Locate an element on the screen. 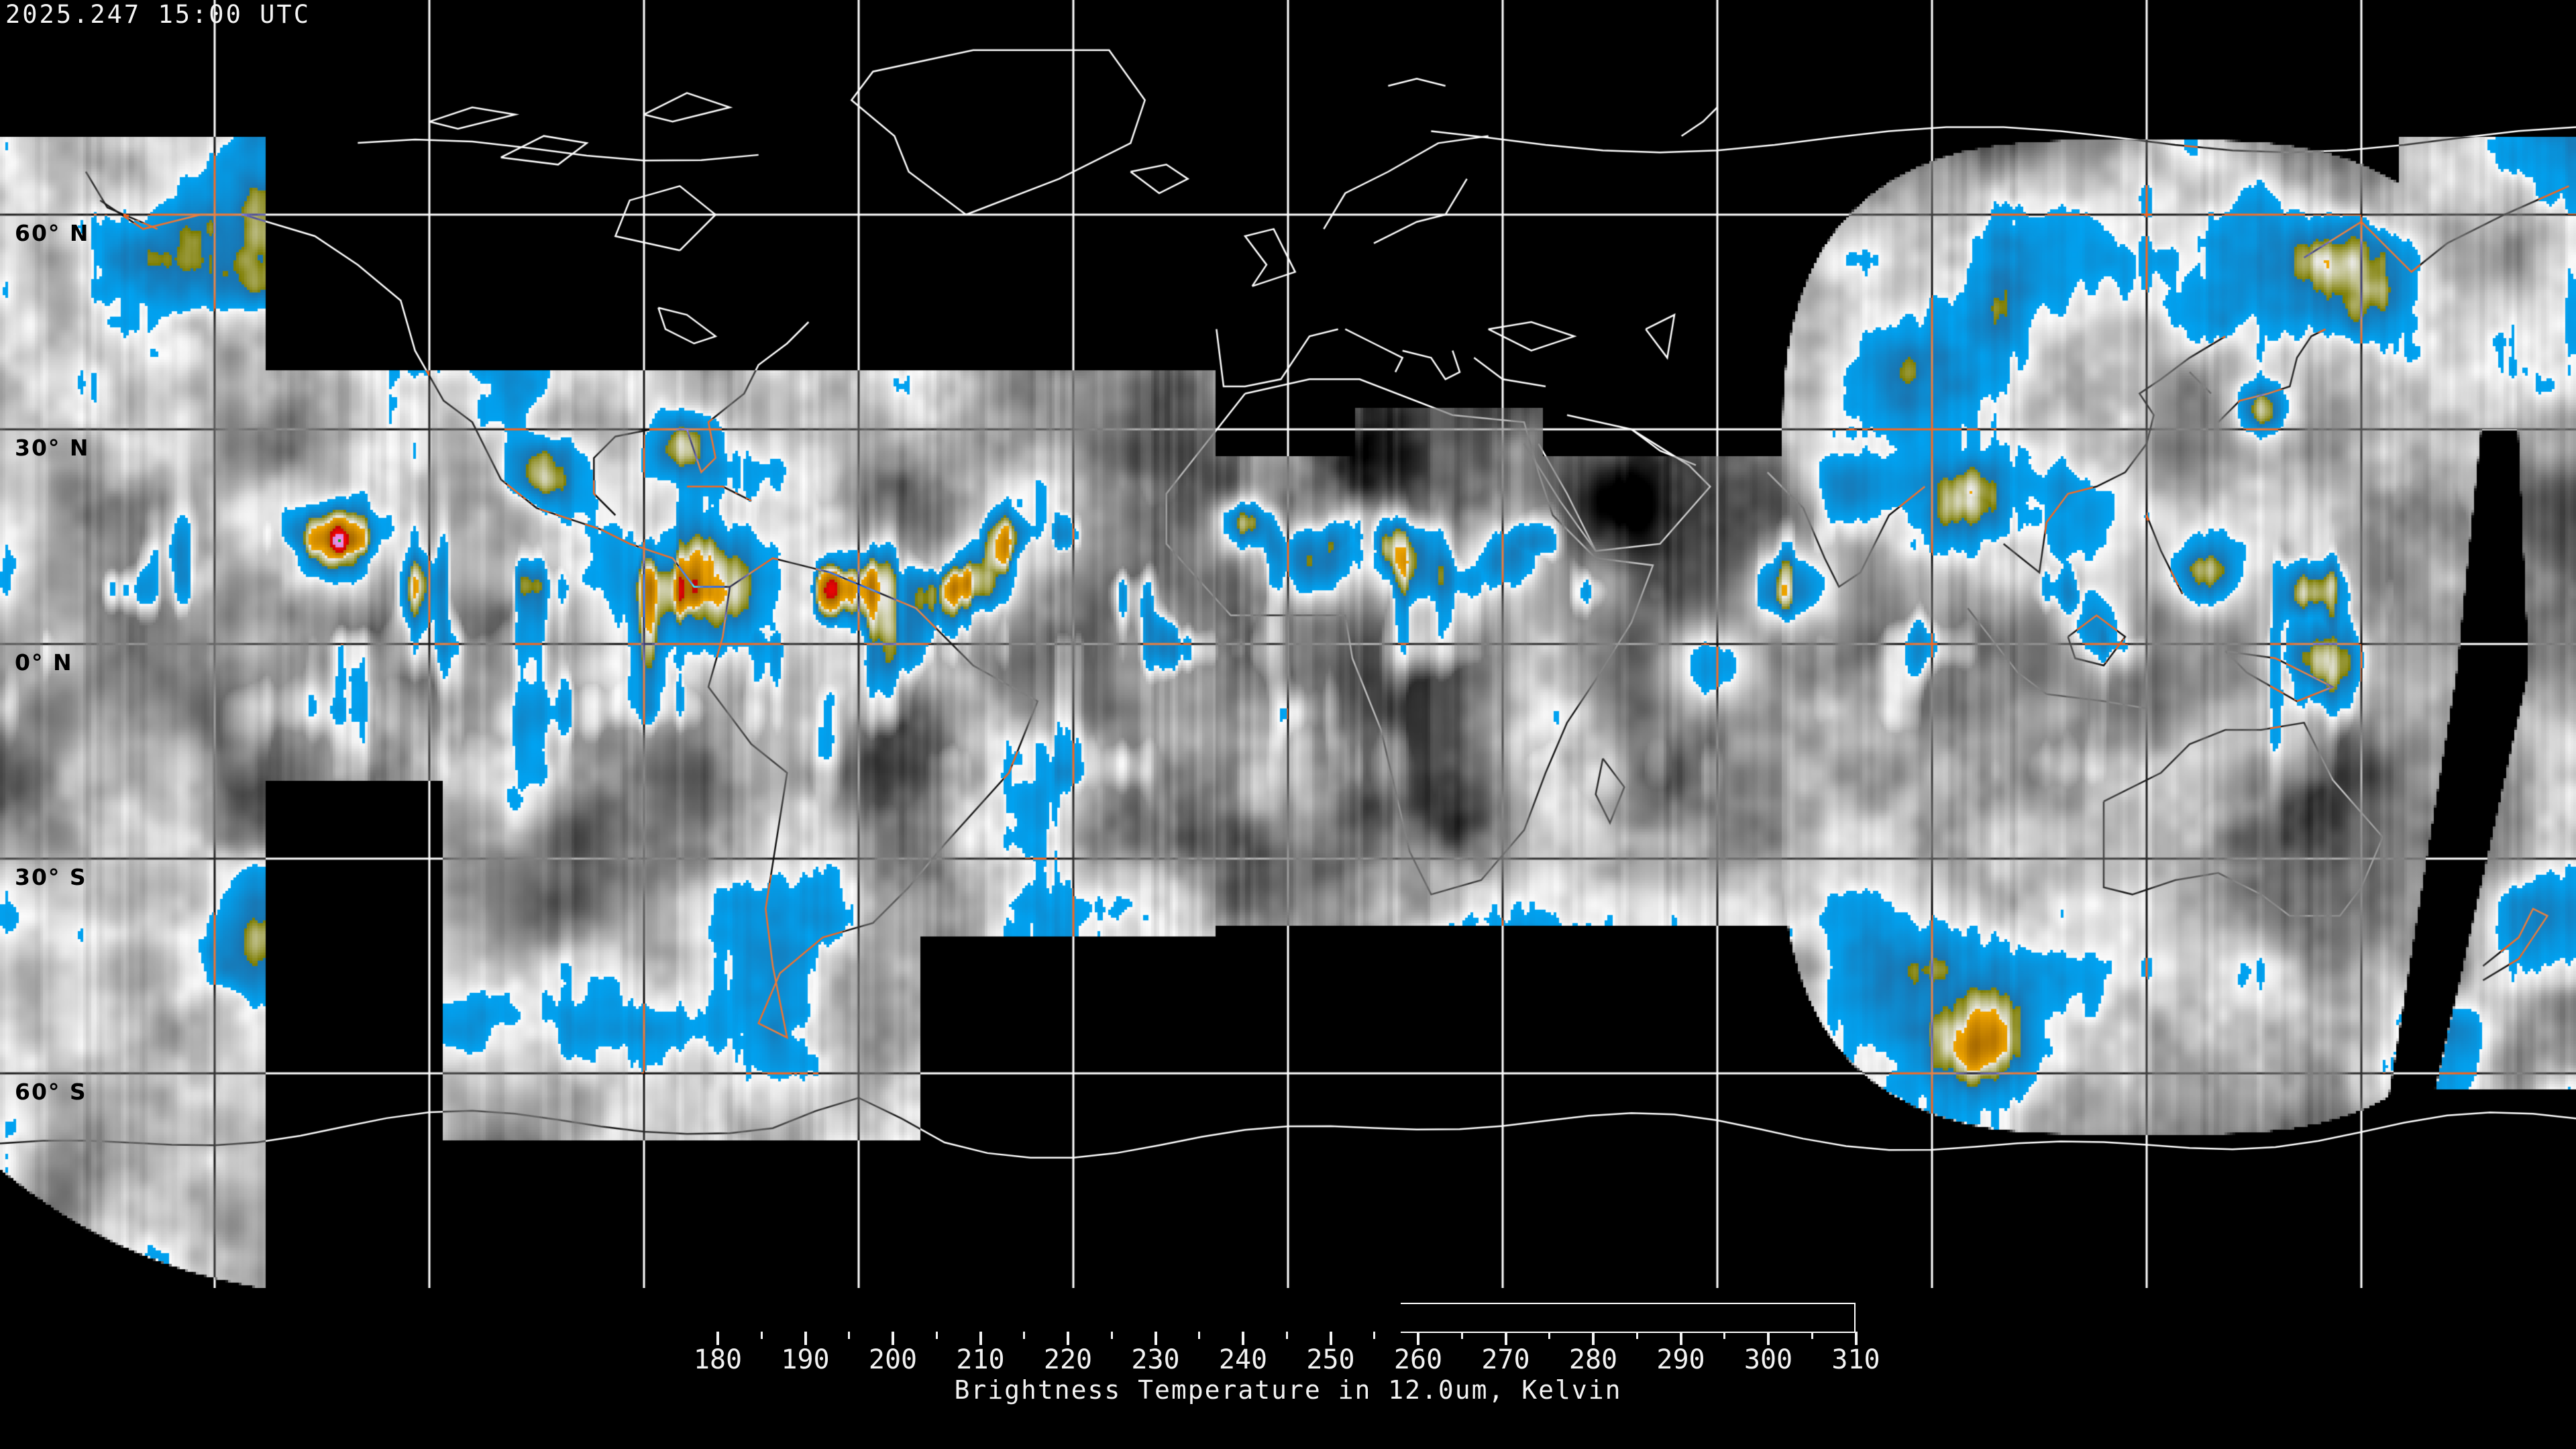  colorbar-tick-label: 260 is located at coordinates (1418, 1359).